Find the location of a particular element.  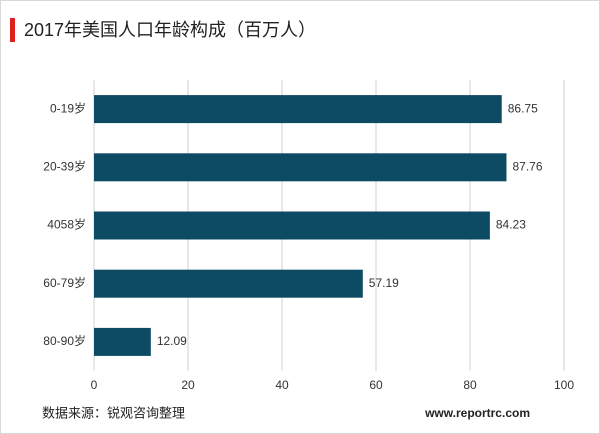

value-label: 84.23 is located at coordinates (511, 225).